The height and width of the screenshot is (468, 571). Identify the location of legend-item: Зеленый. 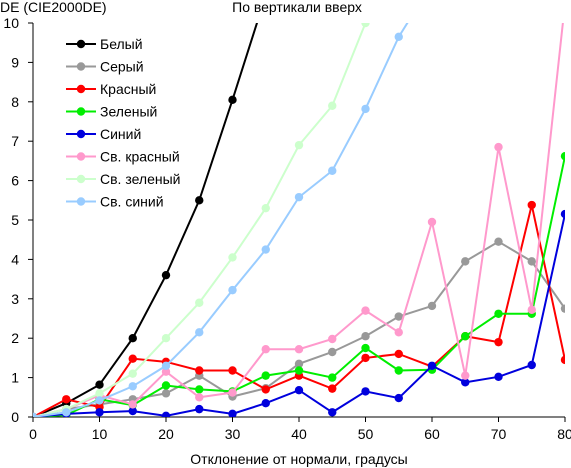
(111, 112).